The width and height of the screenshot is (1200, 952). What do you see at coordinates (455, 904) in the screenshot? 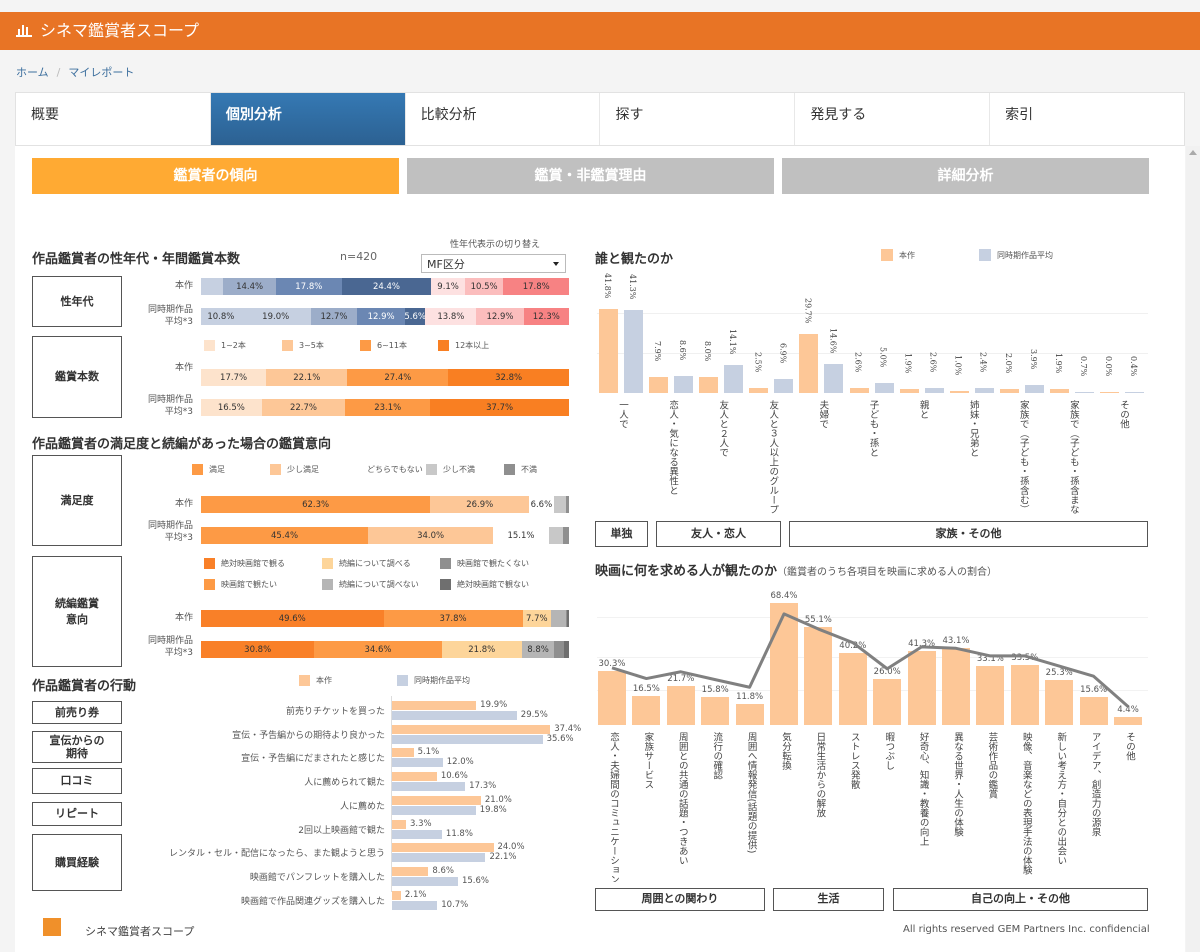
I see `behavior-value: 10.7%` at bounding box center [455, 904].